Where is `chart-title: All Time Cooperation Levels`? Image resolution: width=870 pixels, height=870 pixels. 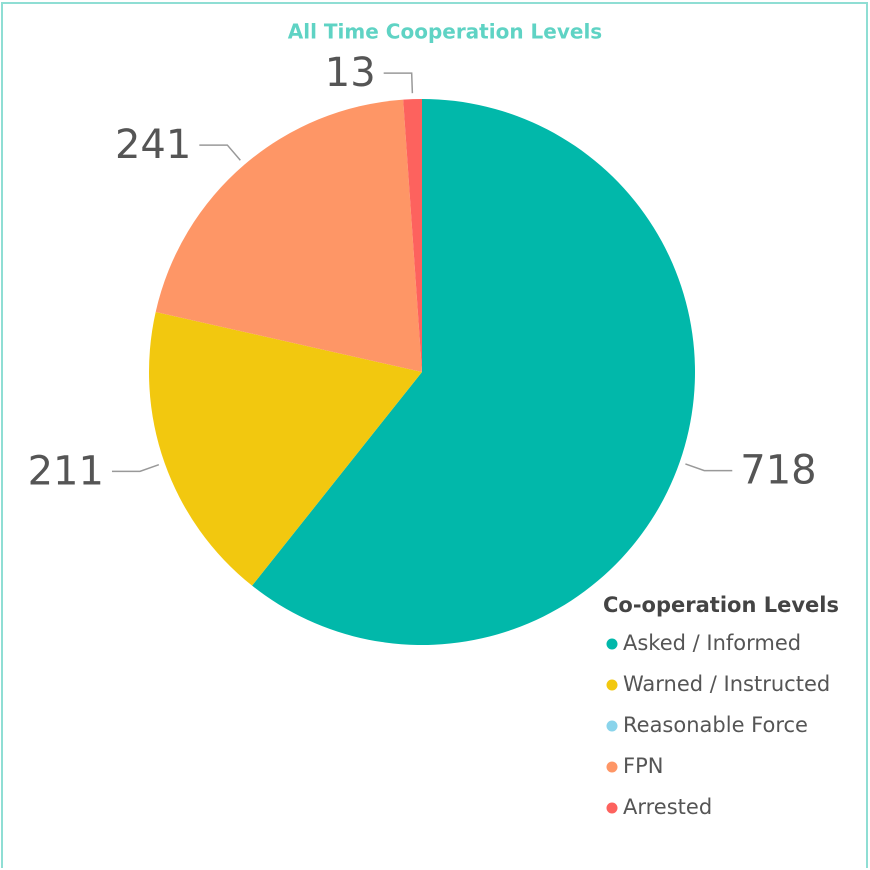 chart-title: All Time Cooperation Levels is located at coordinates (445, 32).